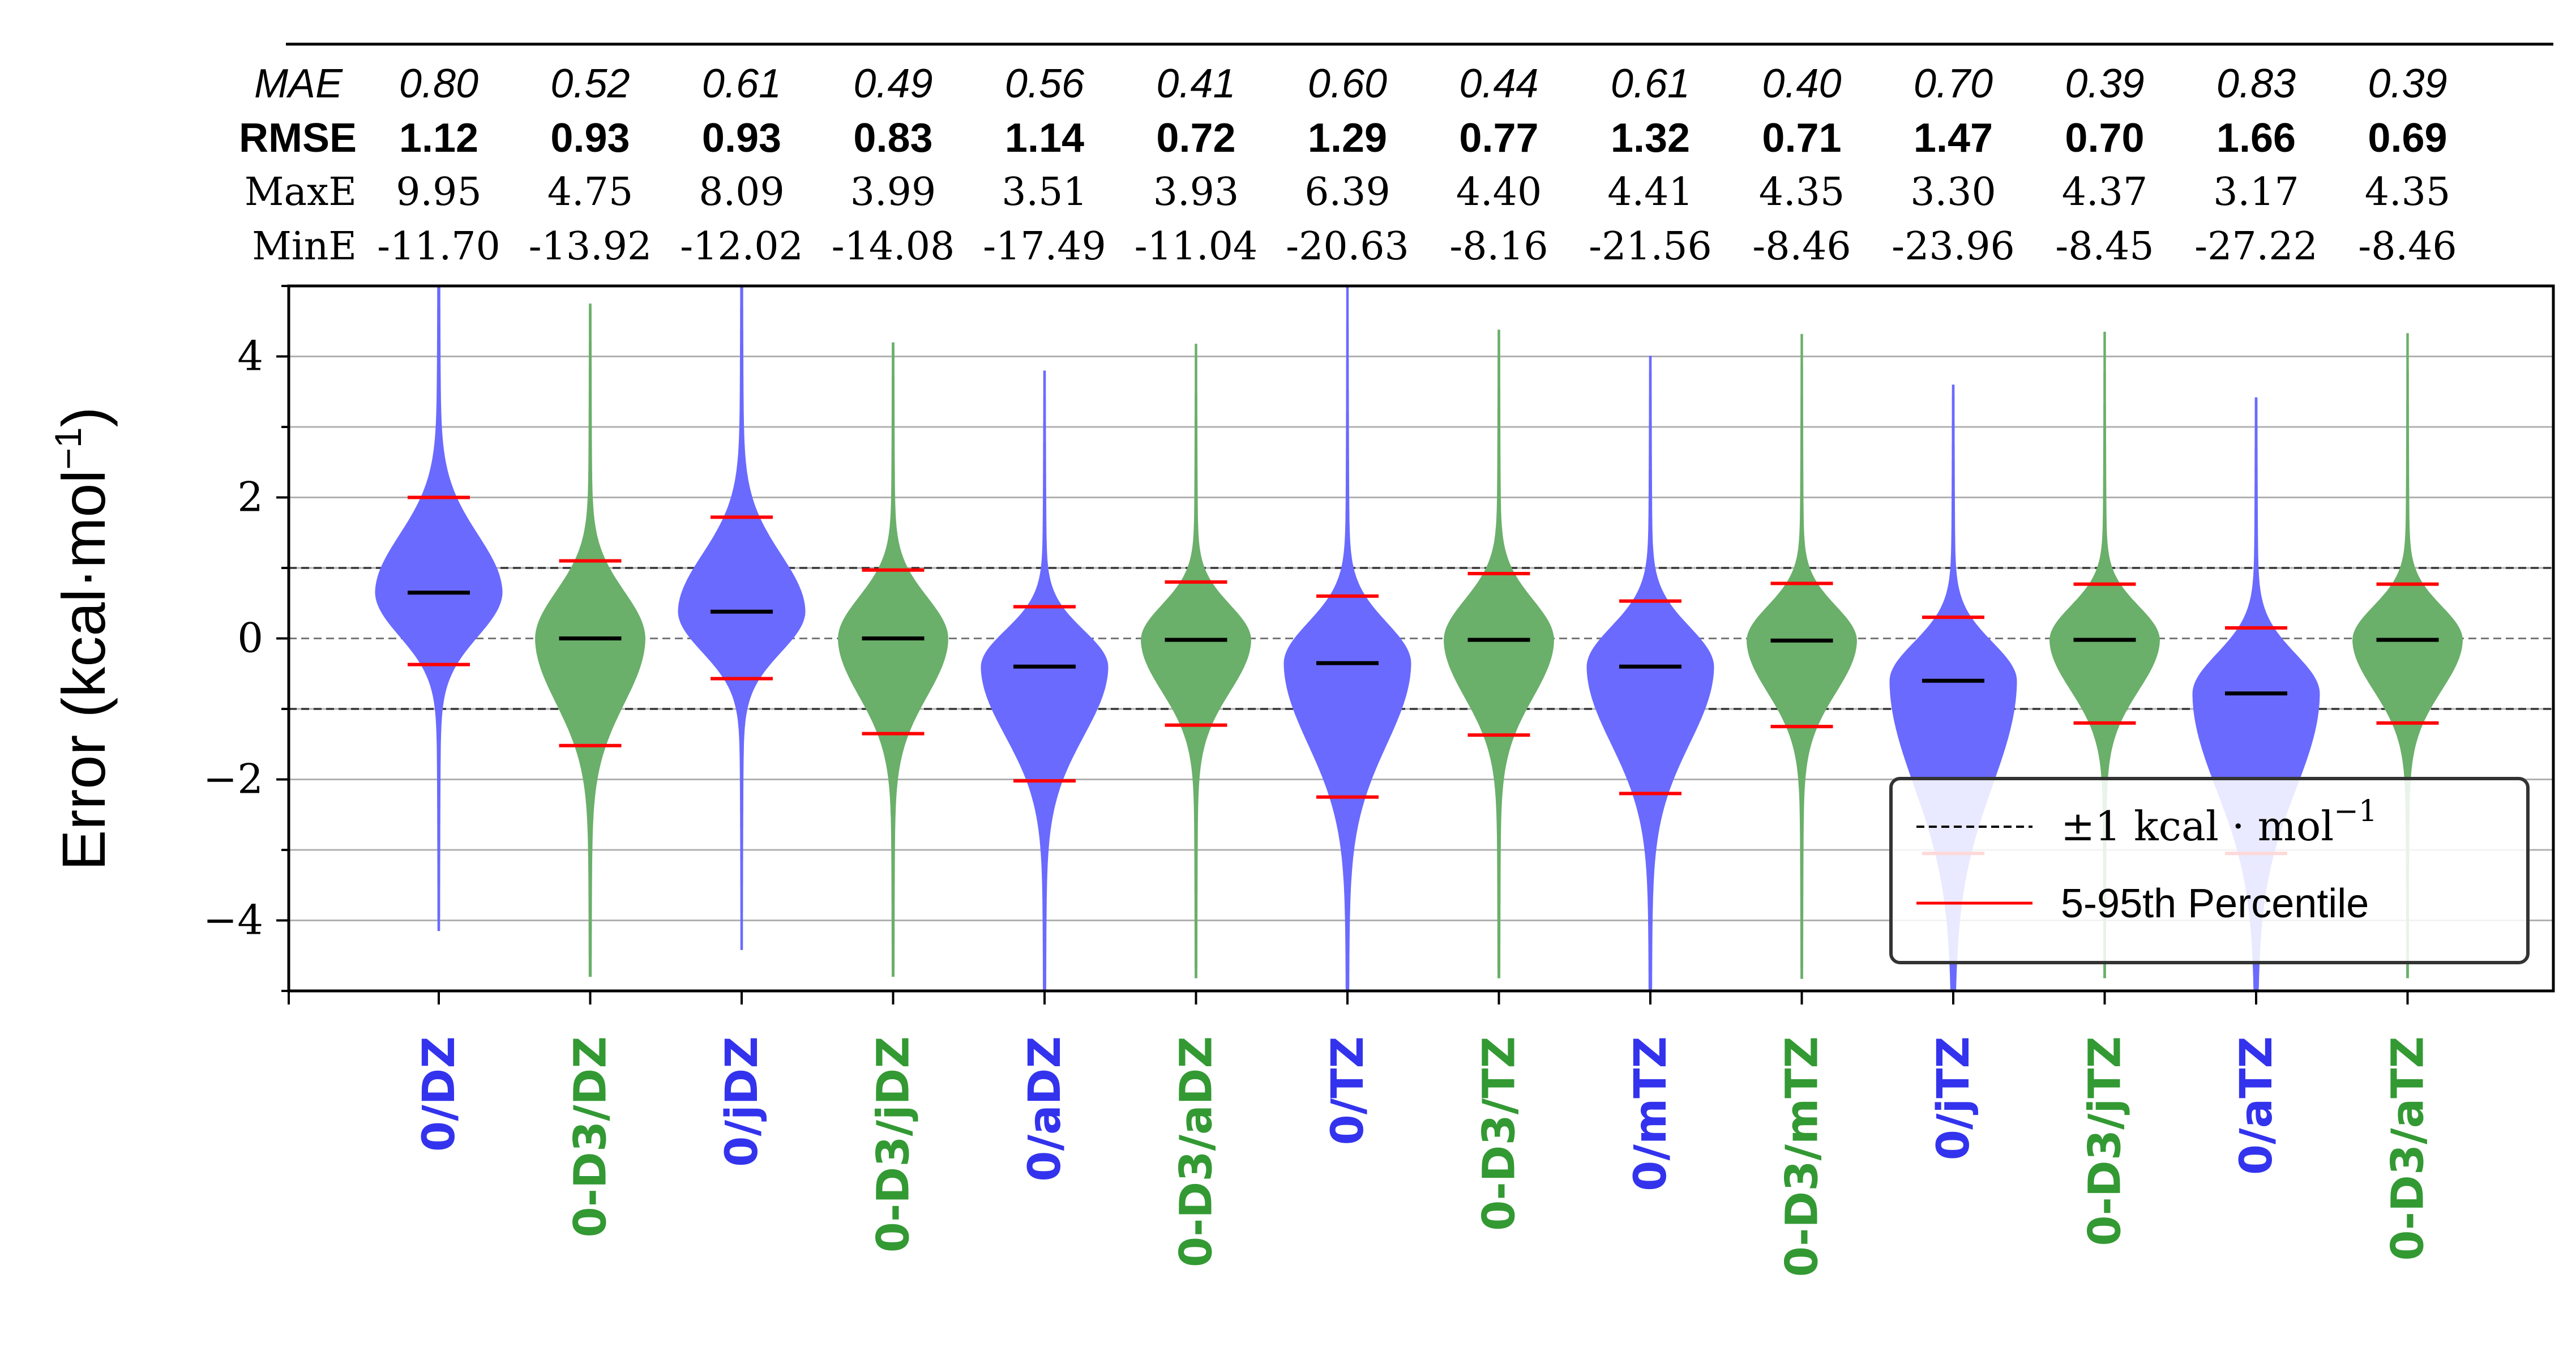 The height and width of the screenshot is (1355, 2576). I want to click on stat-mine-D3-DZ: -13.92, so click(590, 246).